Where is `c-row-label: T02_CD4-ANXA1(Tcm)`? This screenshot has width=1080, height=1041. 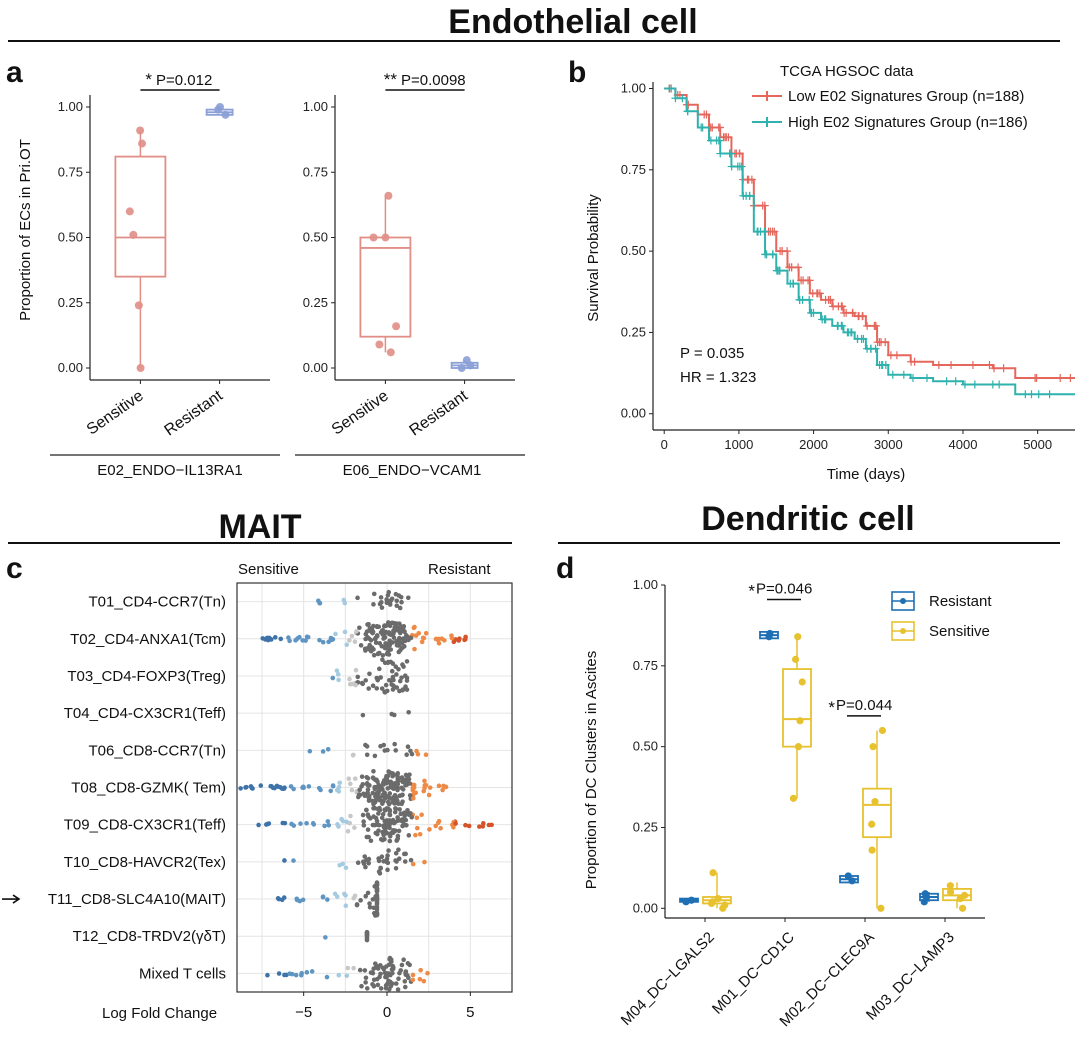 c-row-label: T02_CD4-ANXA1(Tcm) is located at coordinates (148, 639).